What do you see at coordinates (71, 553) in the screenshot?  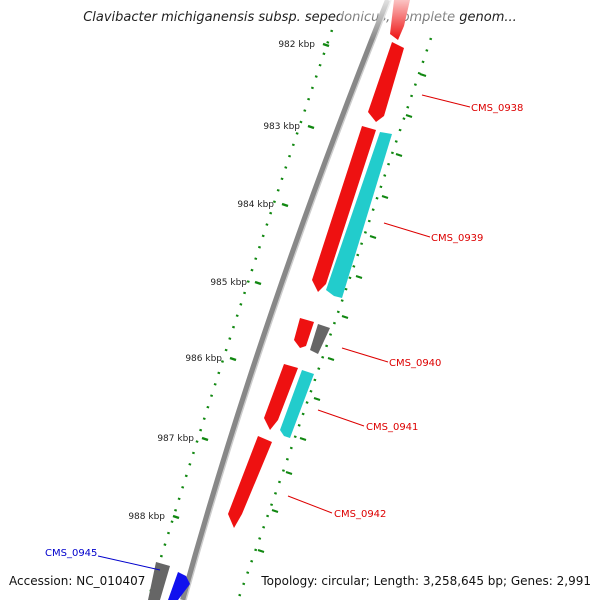 I see `gene-label: CMS_0945` at bounding box center [71, 553].